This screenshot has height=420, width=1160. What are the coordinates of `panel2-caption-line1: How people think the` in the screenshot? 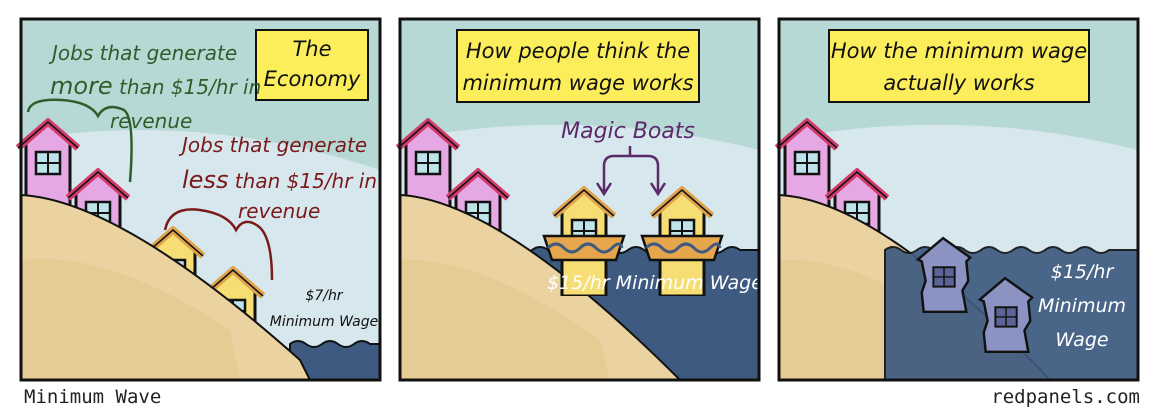 It's located at (578, 51).